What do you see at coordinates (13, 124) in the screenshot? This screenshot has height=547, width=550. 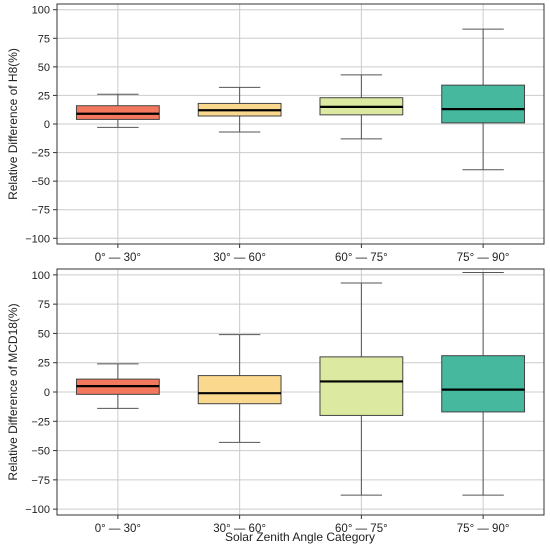 I see `y-axis-label: Relative Difference of H8(%)` at bounding box center [13, 124].